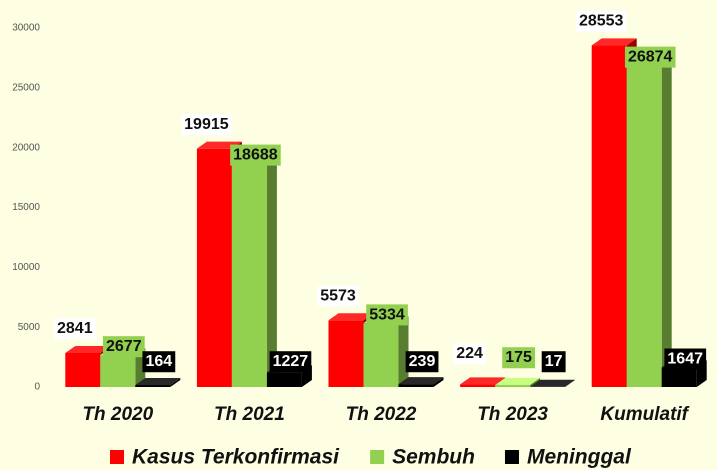 This screenshot has height=470, width=717. What do you see at coordinates (579, 457) in the screenshot?
I see `legend-label: Meninggal` at bounding box center [579, 457].